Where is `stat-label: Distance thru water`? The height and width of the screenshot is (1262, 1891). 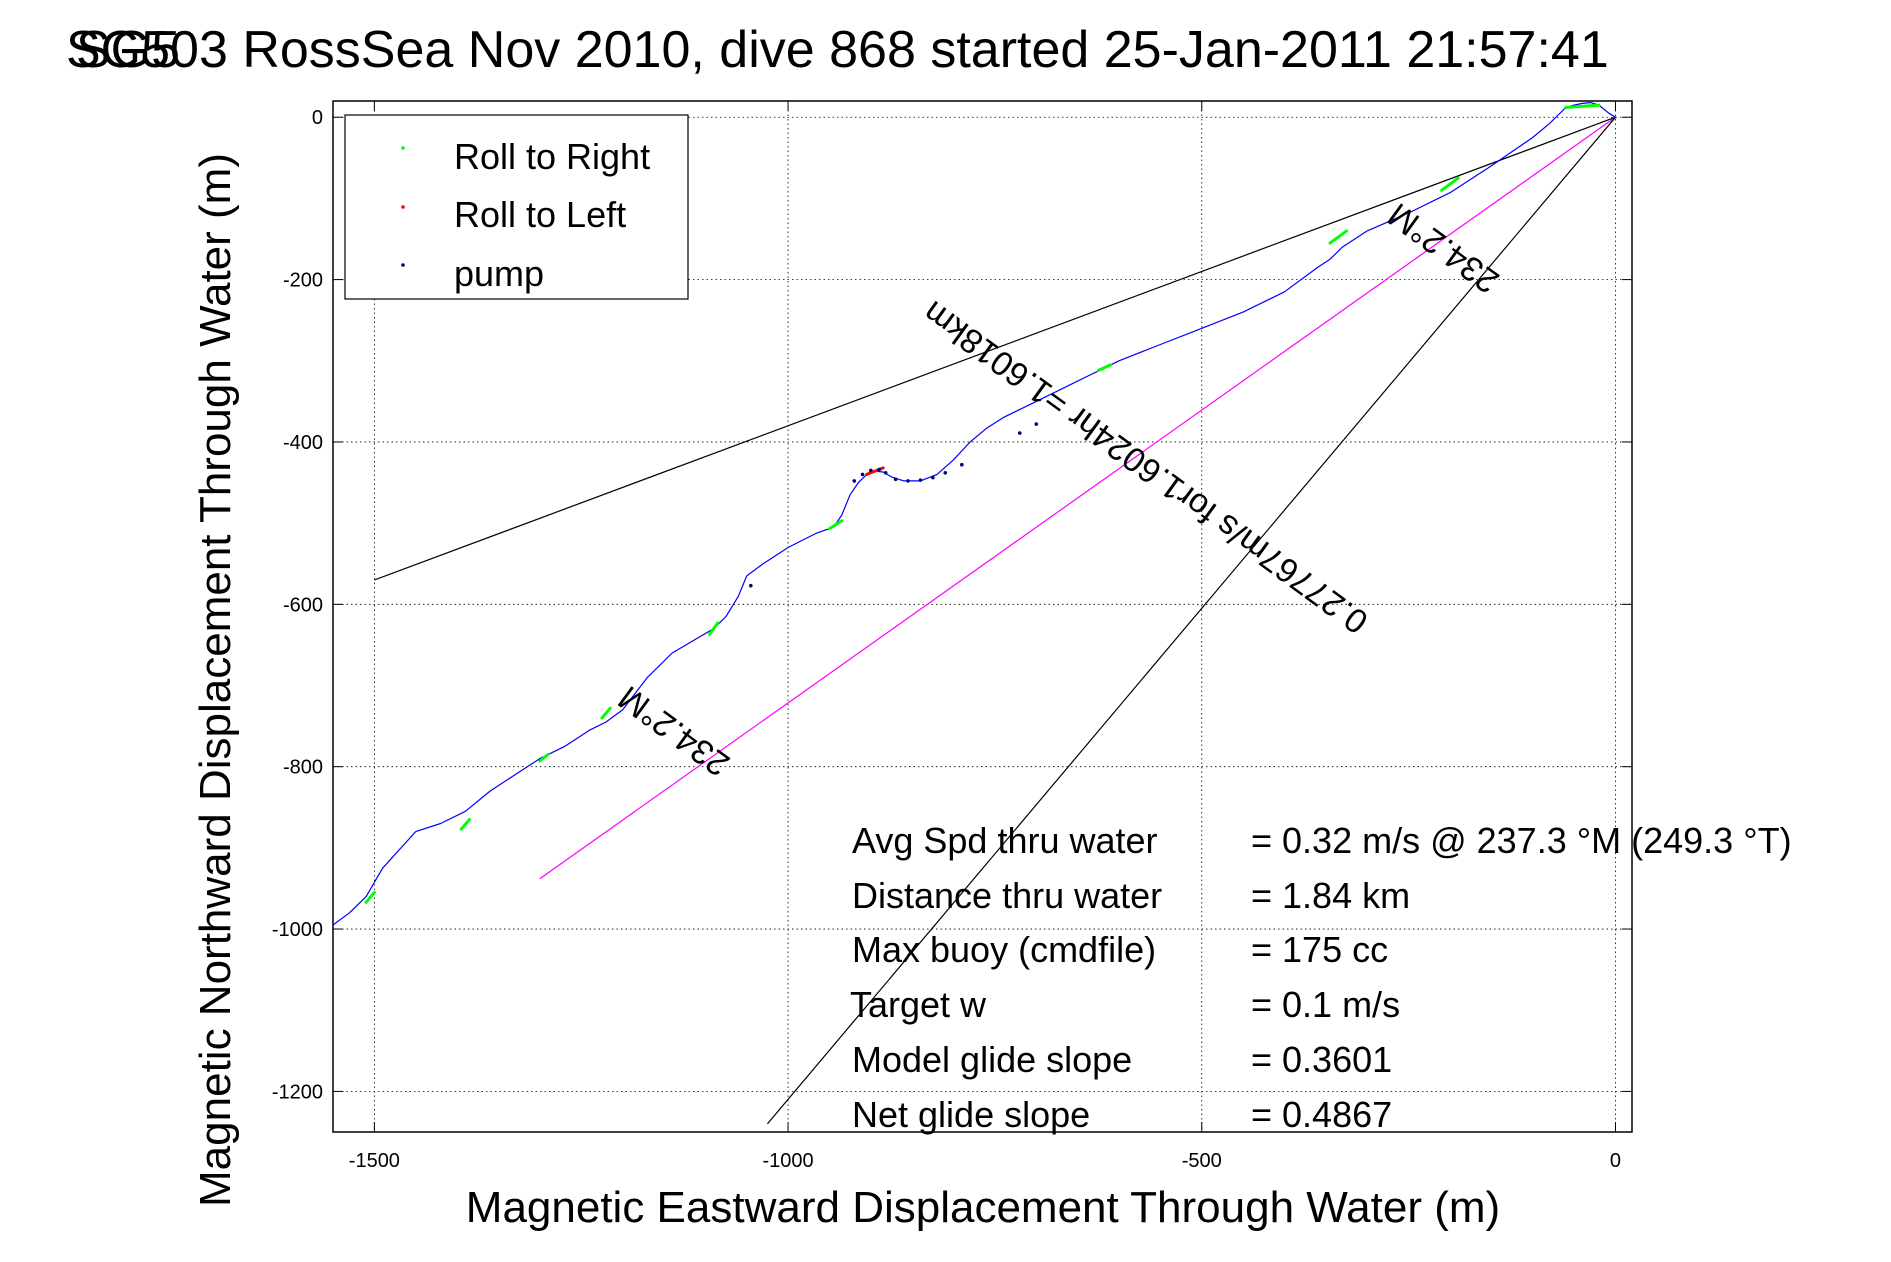 stat-label: Distance thru water is located at coordinates (1007, 895).